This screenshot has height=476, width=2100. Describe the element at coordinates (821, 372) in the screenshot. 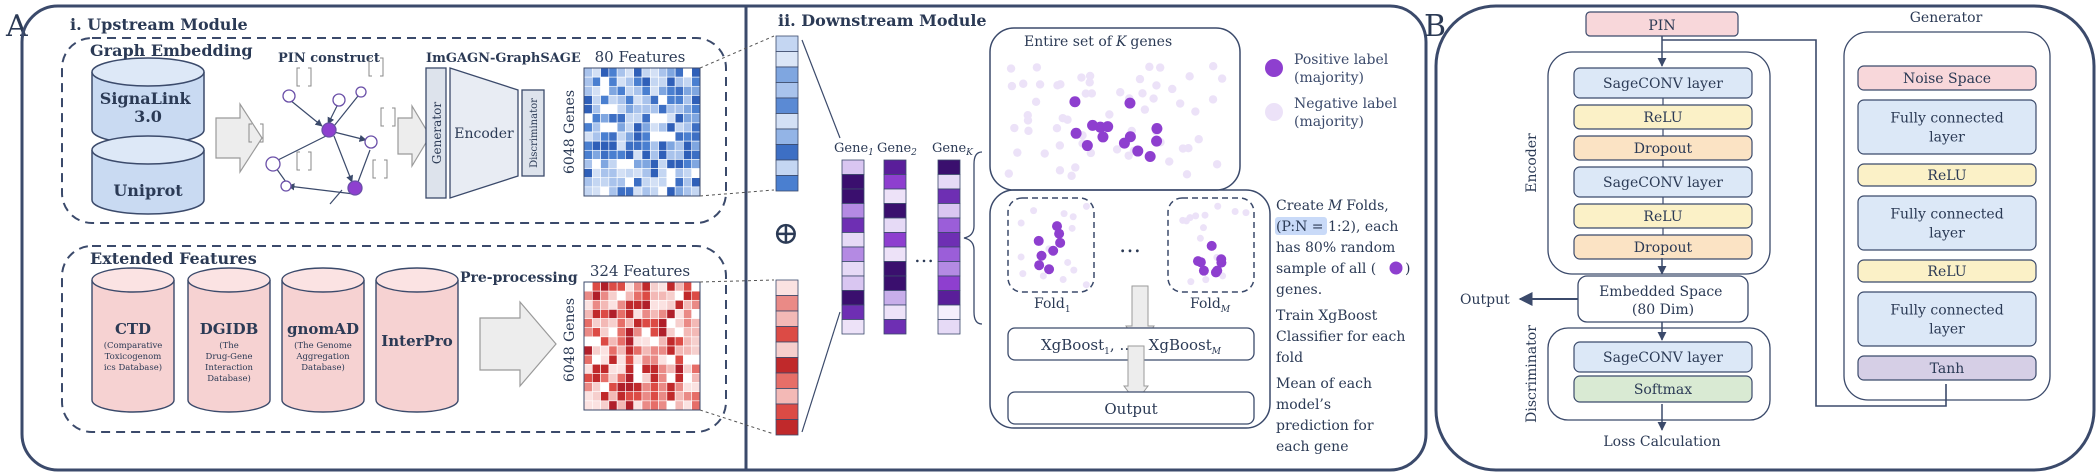

I see `column-fan-line-bottom` at that location.